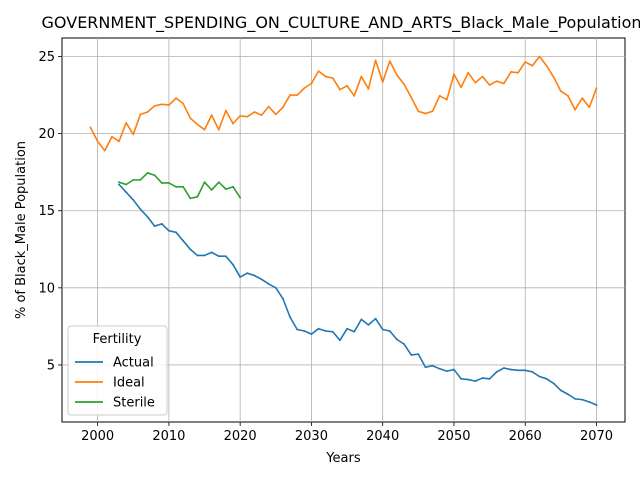 The height and width of the screenshot is (480, 640). Describe the element at coordinates (343, 458) in the screenshot. I see `x-axis-label: Years` at that location.